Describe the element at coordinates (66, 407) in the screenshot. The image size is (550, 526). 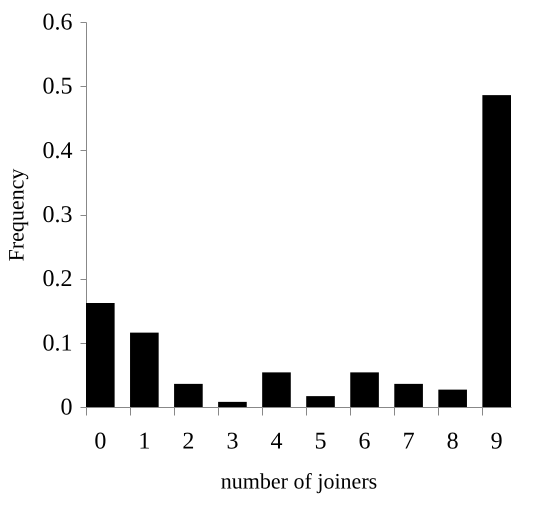
I see `y-tick-label: 0` at that location.